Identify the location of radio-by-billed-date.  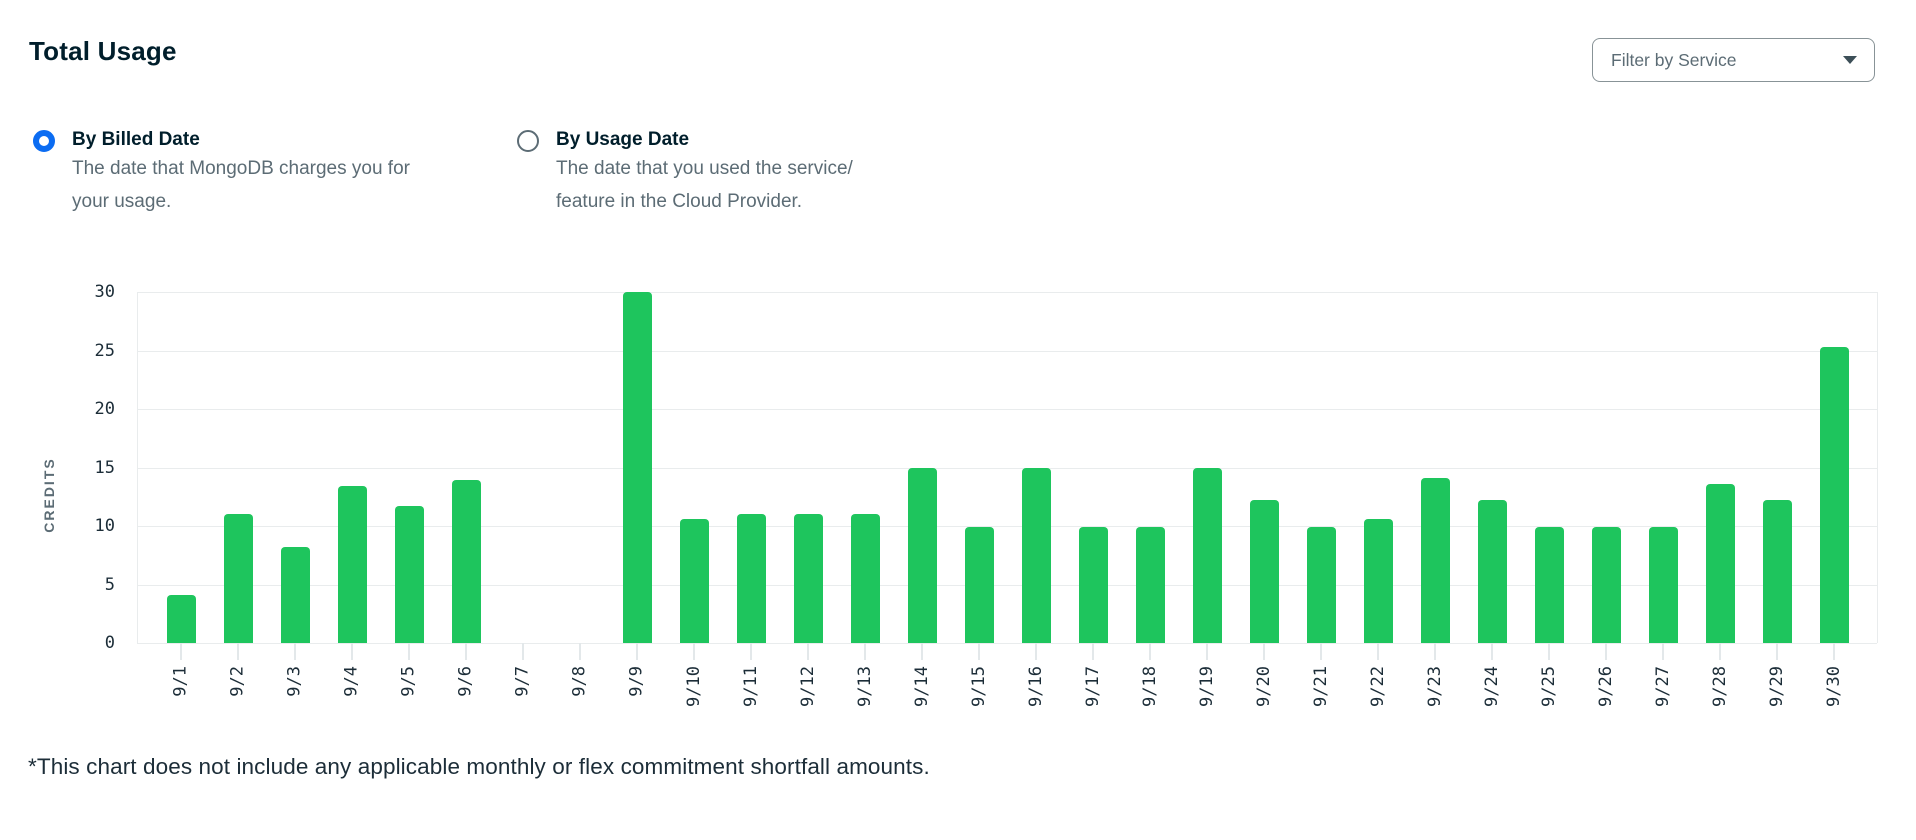
(44, 141).